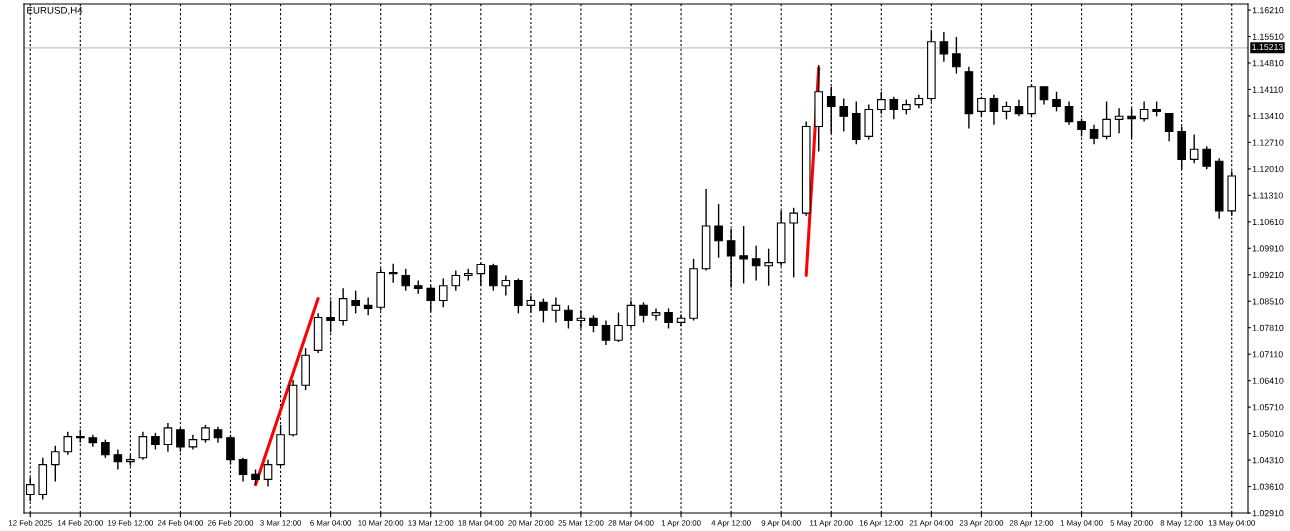 This screenshot has height=531, width=1290. Describe the element at coordinates (1268, 407) in the screenshot. I see `y-tick-label: 1.05710` at that location.